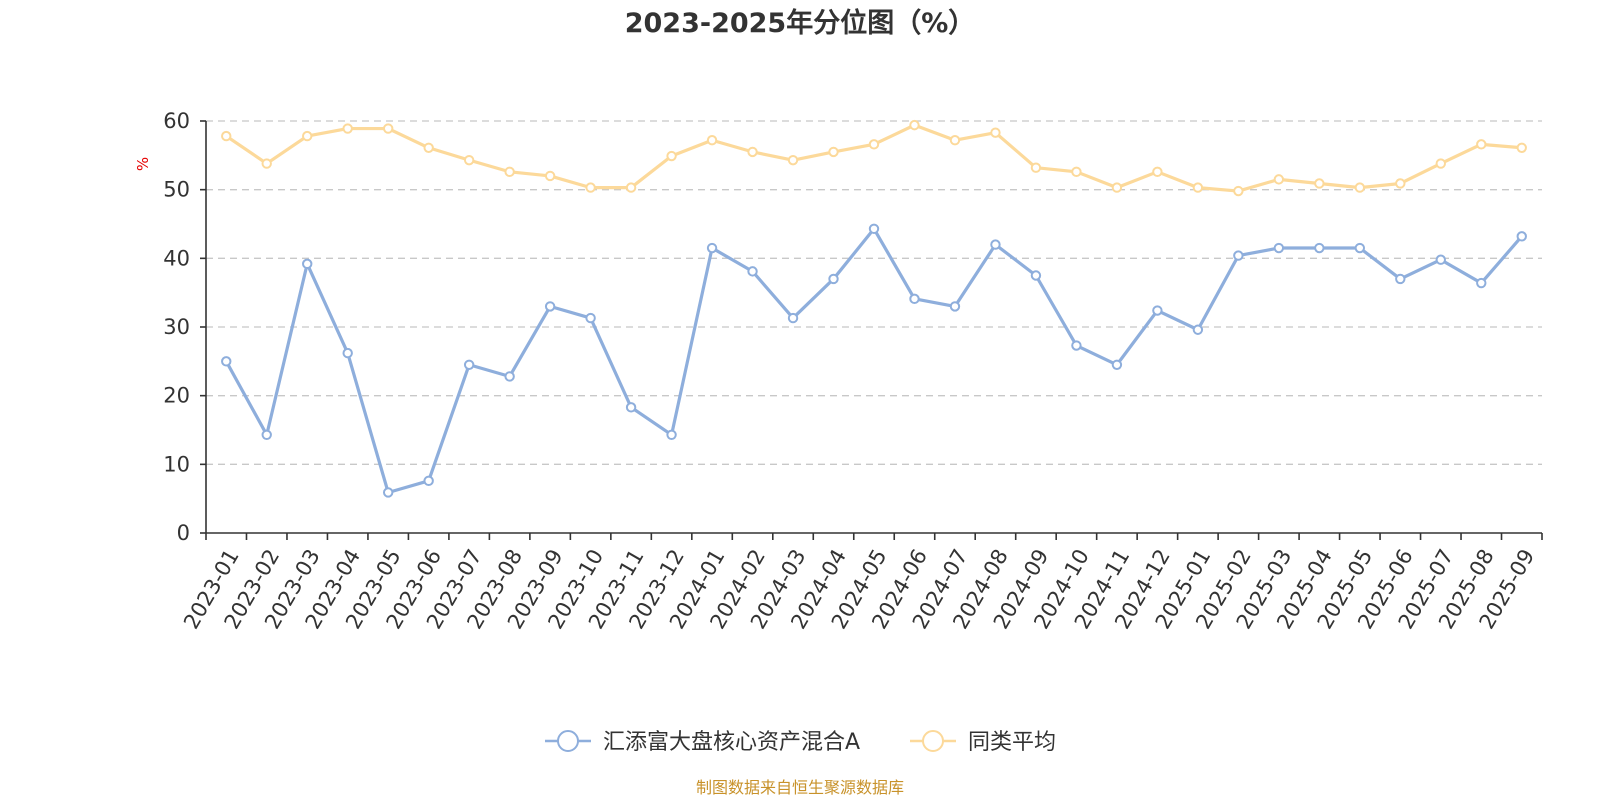 The image size is (1600, 800). Describe the element at coordinates (176, 327) in the screenshot. I see `y-tick-label: 30` at that location.